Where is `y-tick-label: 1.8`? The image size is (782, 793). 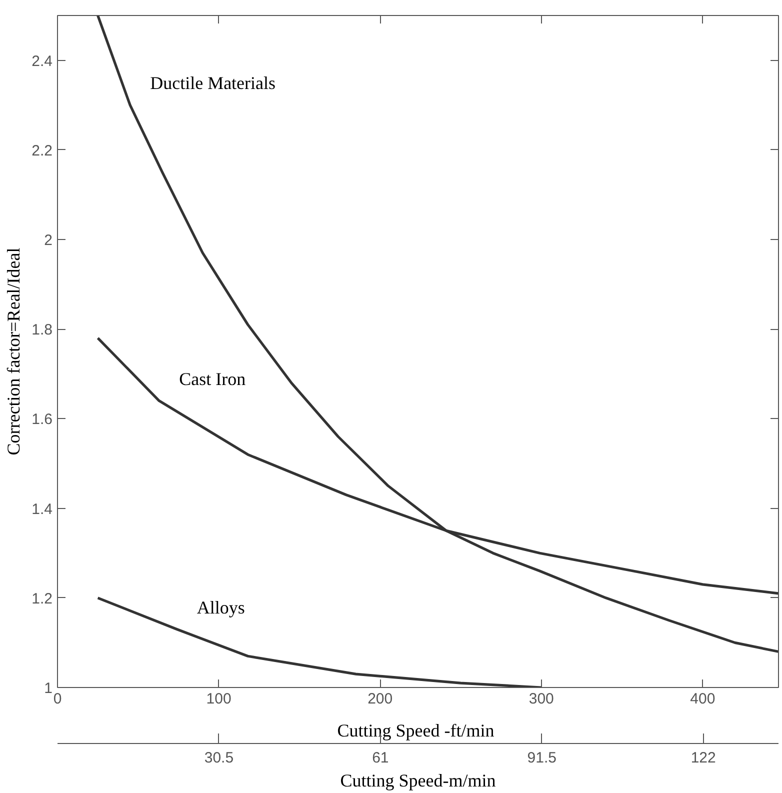
y-tick-label: 1.8 is located at coordinates (42, 330).